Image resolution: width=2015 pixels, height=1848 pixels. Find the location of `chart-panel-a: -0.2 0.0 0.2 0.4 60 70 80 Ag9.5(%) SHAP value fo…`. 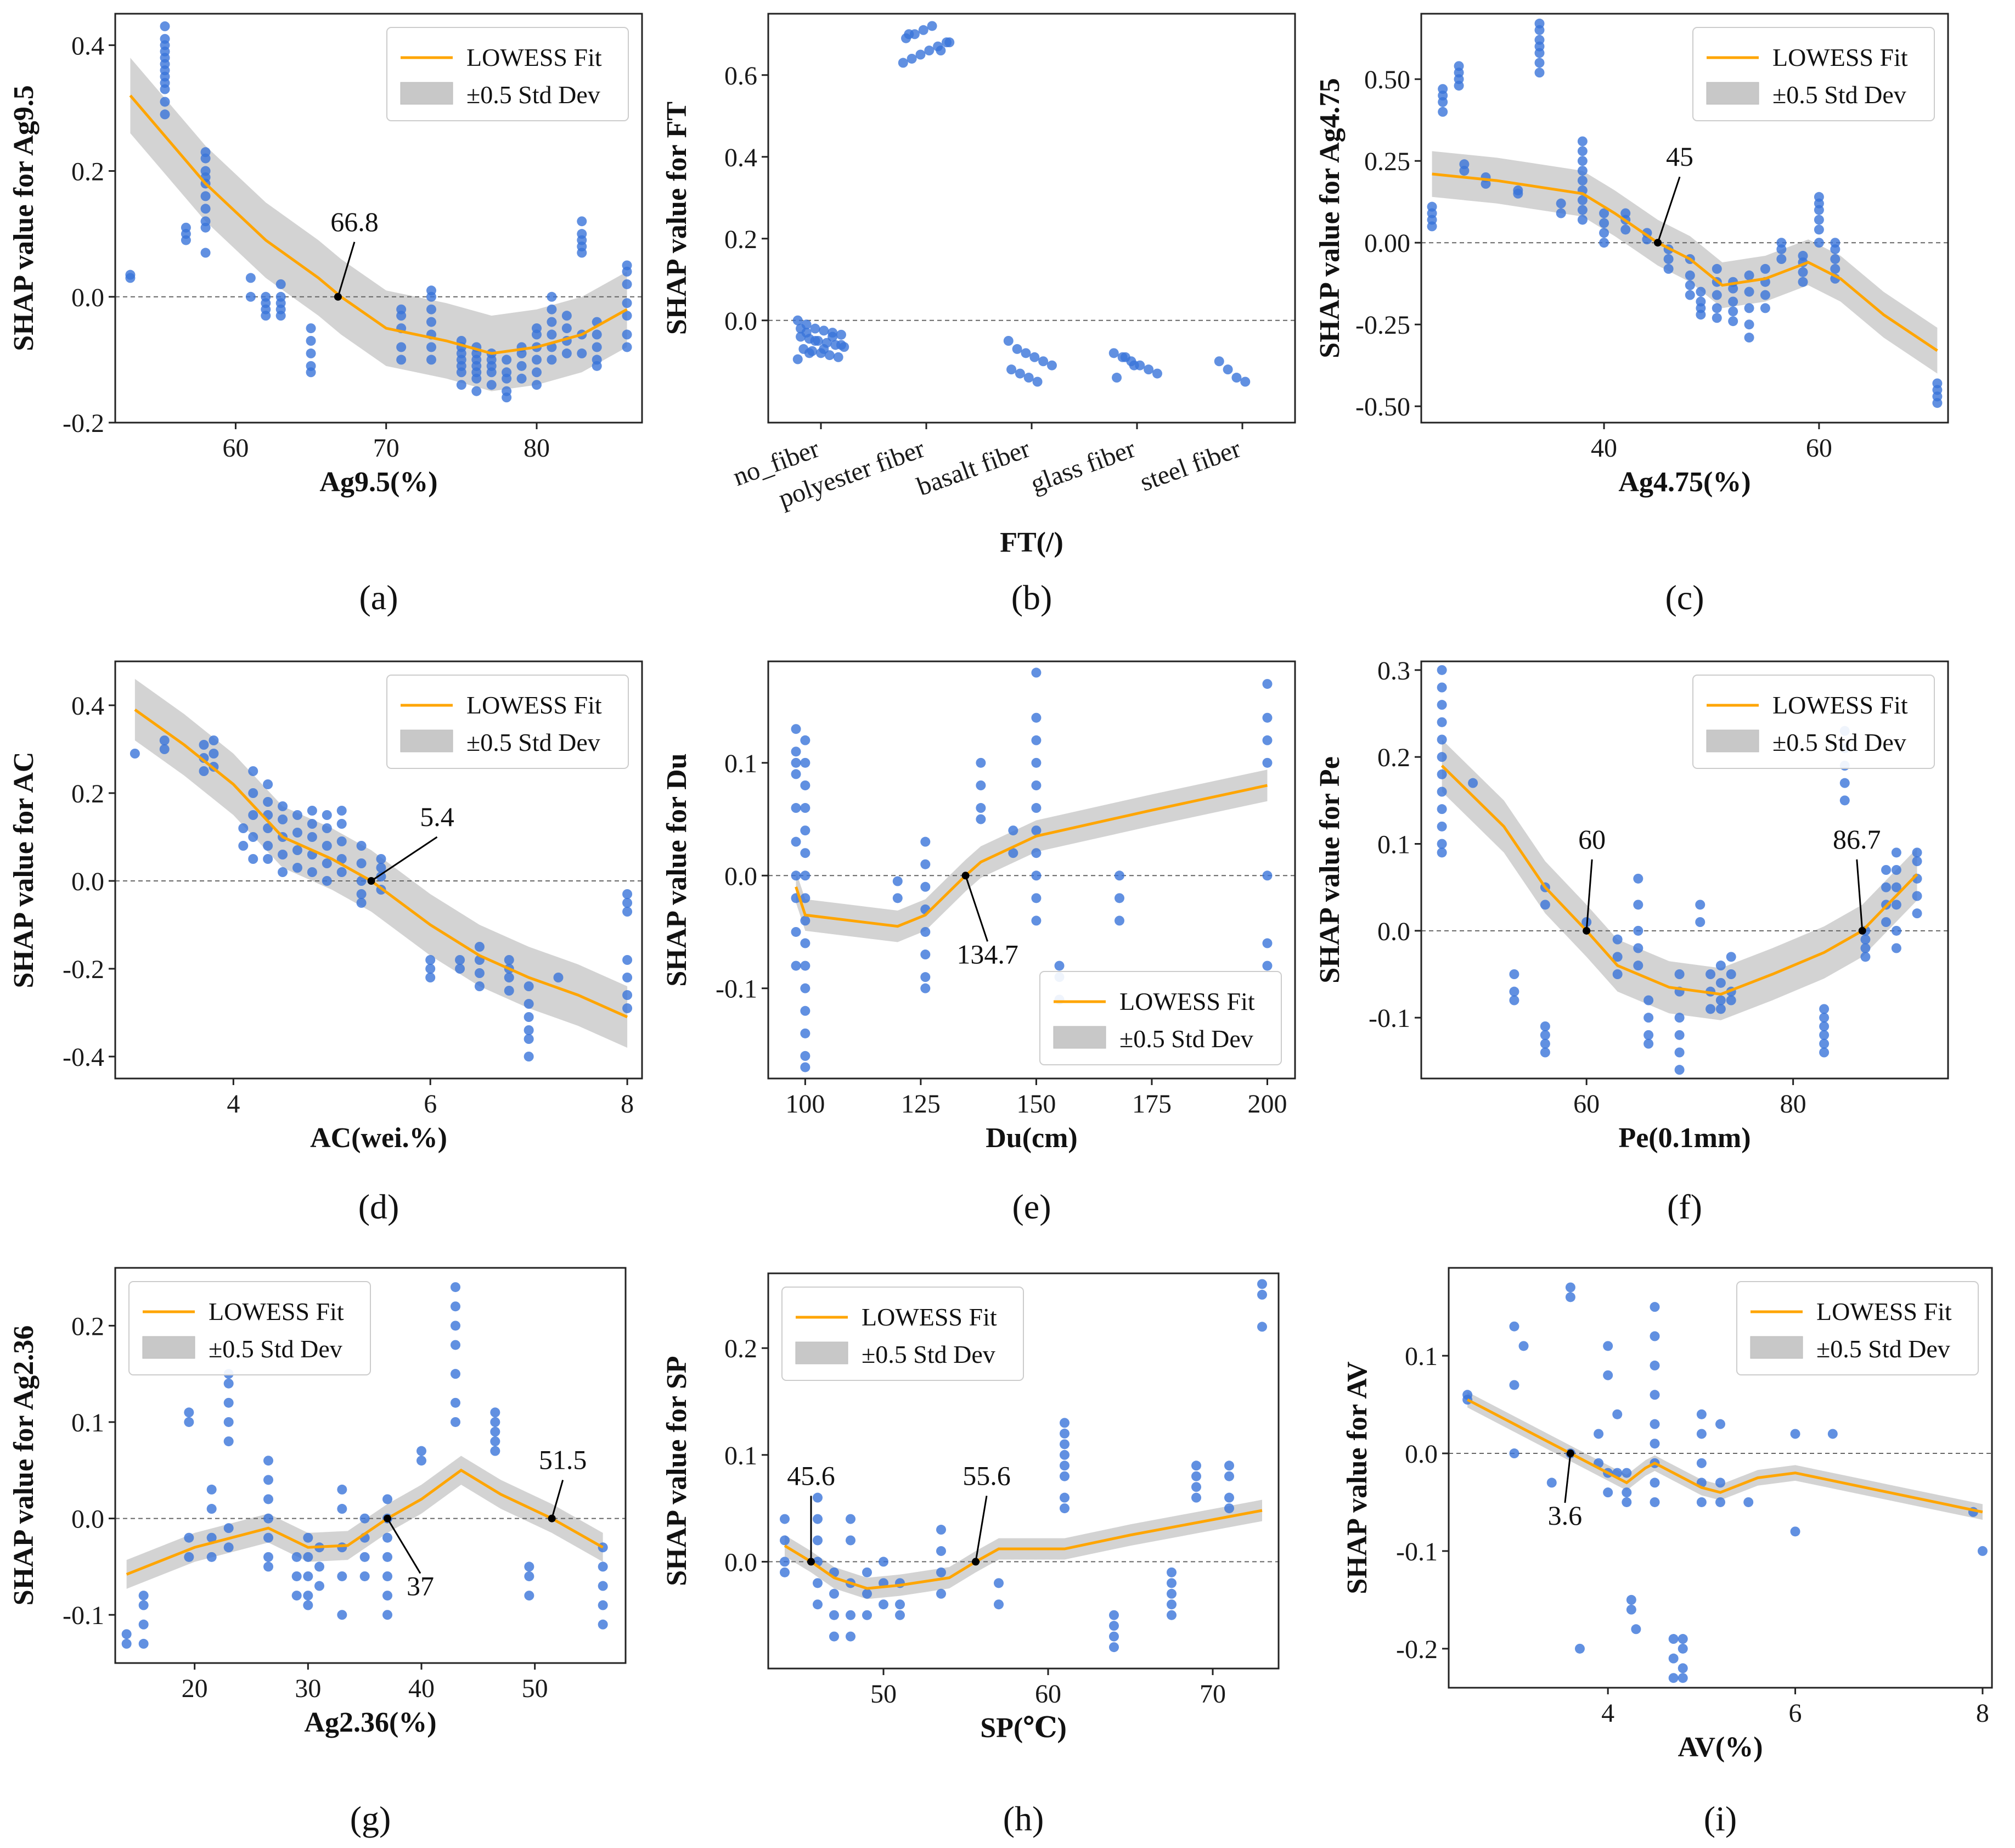

chart-panel-a: -0.2 0.0 0.2 0.4 60 70 80 Ag9.5(%) SHAP value fo… is located at coordinates (325, 315).